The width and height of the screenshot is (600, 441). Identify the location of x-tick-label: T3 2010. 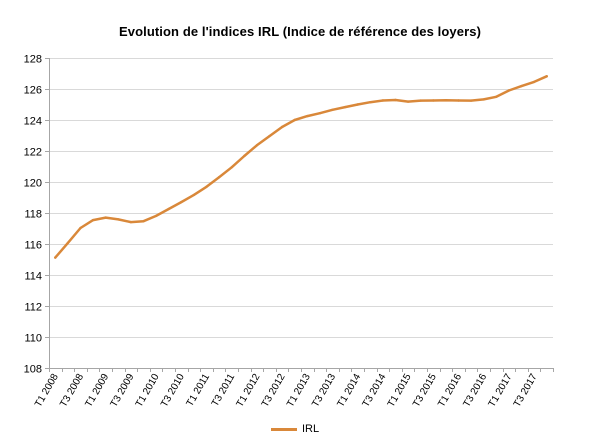
(173, 391).